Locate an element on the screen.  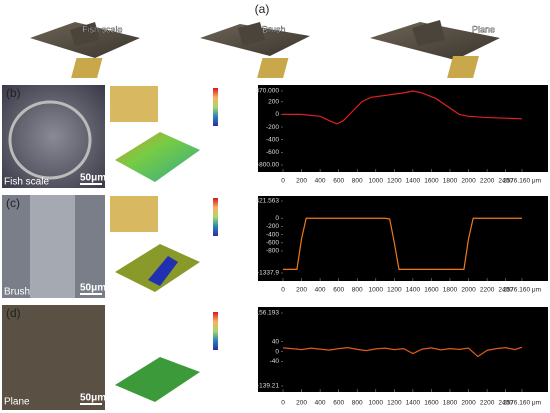
surface-3d-groove is located at coordinates (163, 271).